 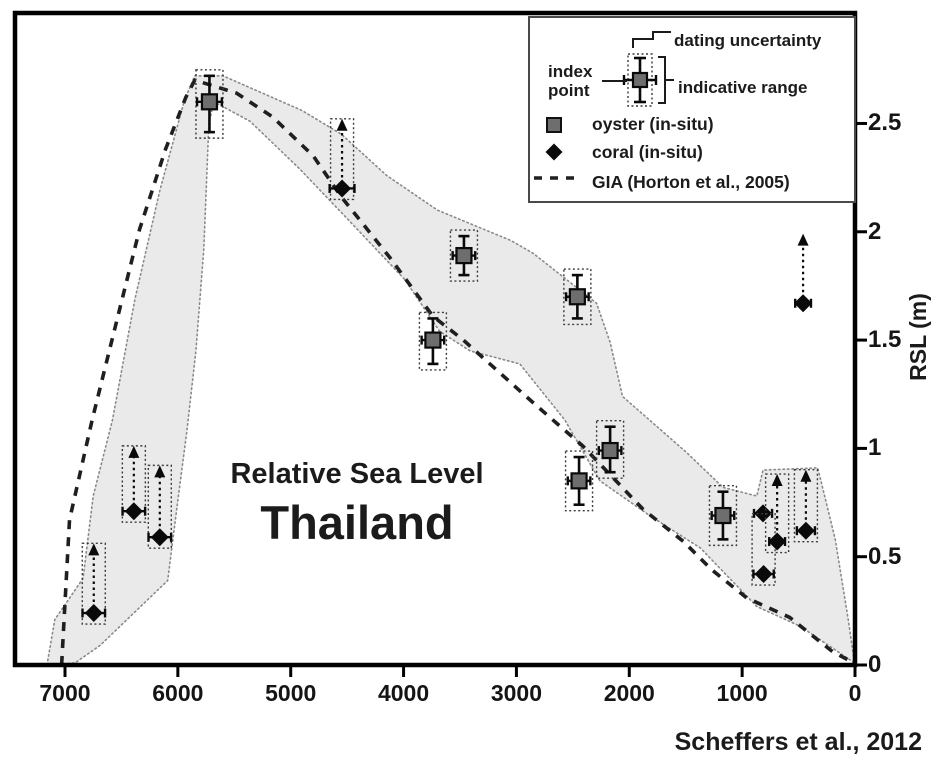 I want to click on gia-dashed-line-icon, so click(x=558, y=178).